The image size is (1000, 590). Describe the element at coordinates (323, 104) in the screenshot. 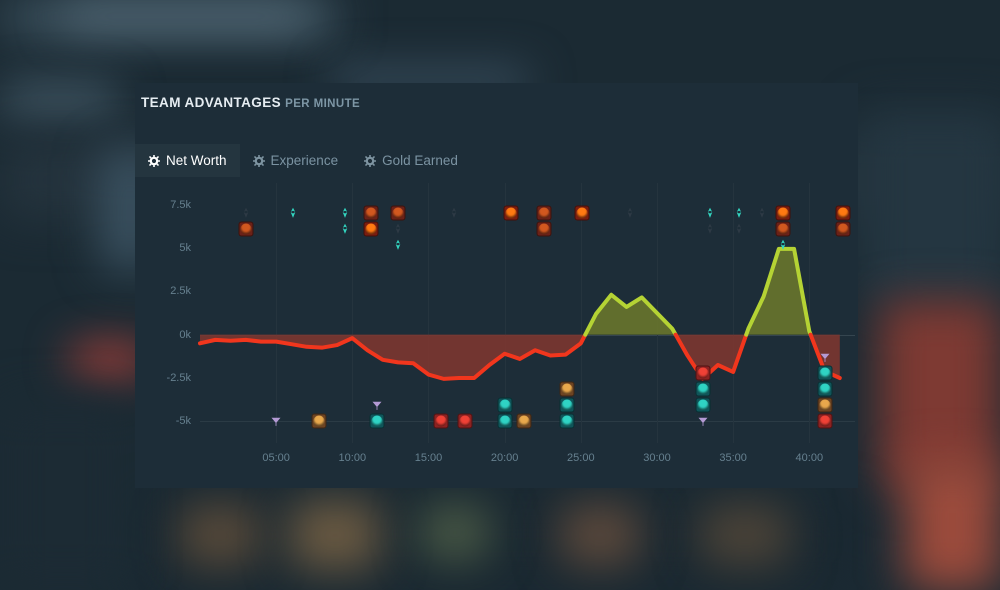

I see `panel-subtitle: PER MINUTE` at that location.